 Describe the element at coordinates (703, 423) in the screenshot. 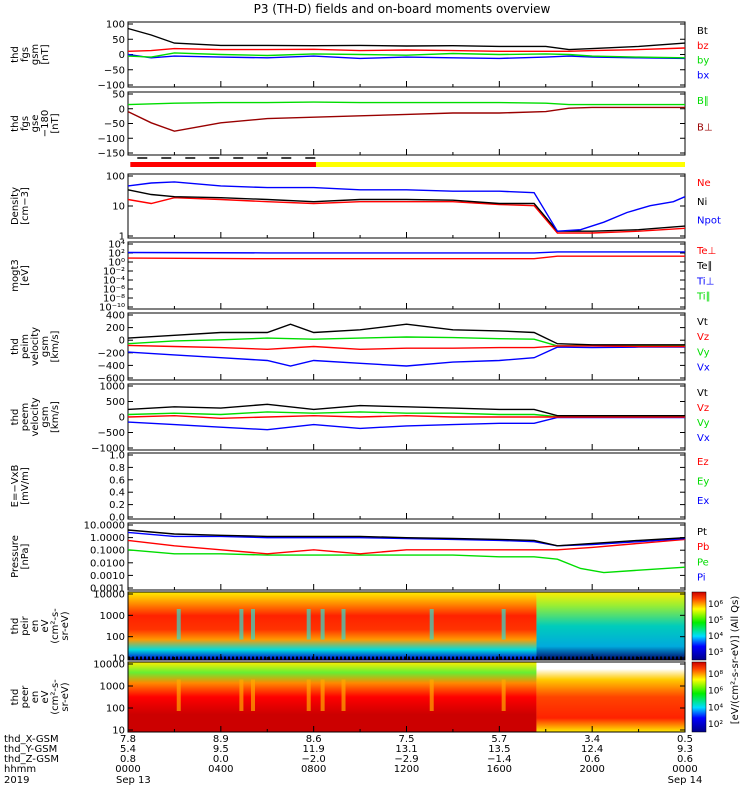

I see `legend-entry: Vy` at that location.